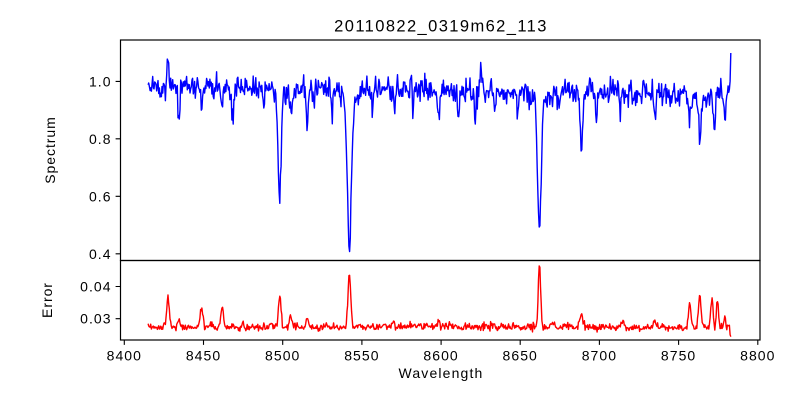 Image resolution: width=800 pixels, height=400 pixels. I want to click on svg-text: 8550, so click(361, 356).